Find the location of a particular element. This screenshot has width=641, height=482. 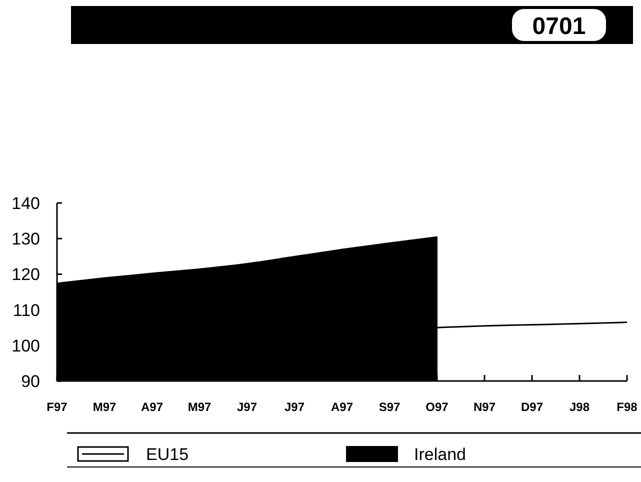

y-tick-label: 100 is located at coordinates (26, 346).